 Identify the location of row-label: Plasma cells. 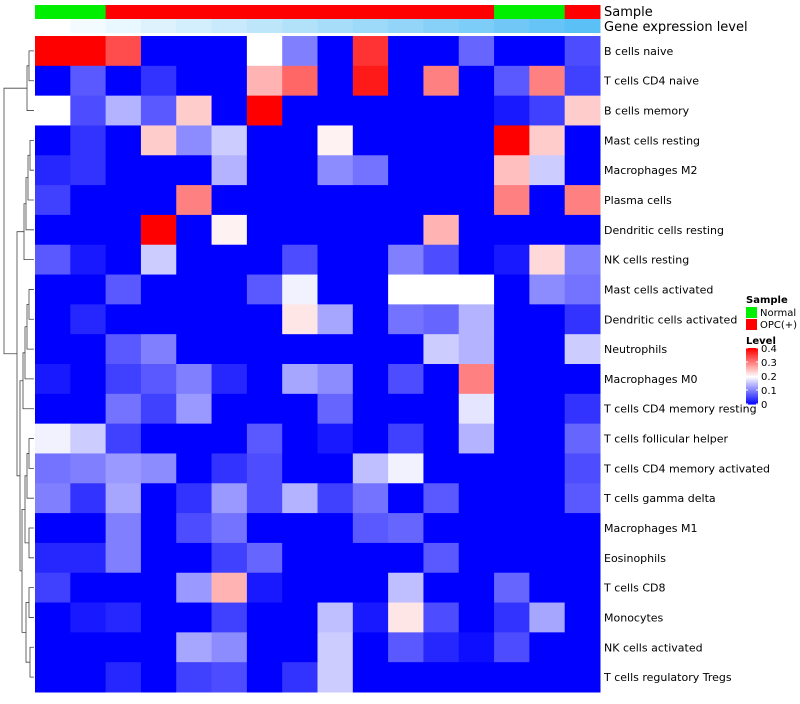
(638, 200).